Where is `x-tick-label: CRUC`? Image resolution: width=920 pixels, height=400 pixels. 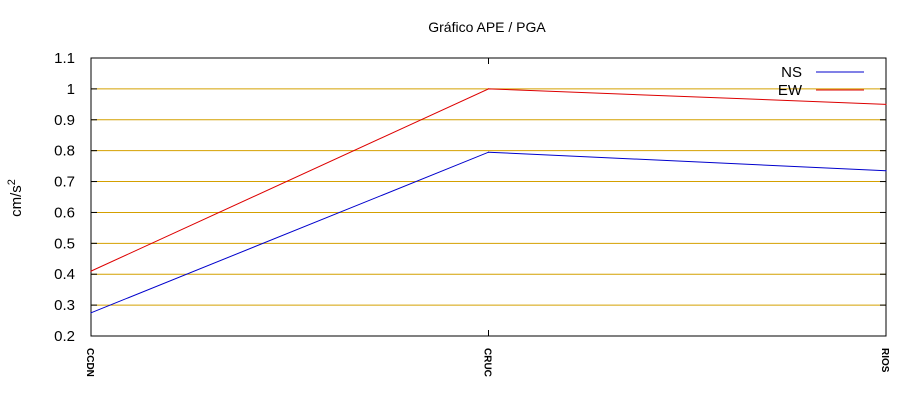 x-tick-label: CRUC is located at coordinates (487, 362).